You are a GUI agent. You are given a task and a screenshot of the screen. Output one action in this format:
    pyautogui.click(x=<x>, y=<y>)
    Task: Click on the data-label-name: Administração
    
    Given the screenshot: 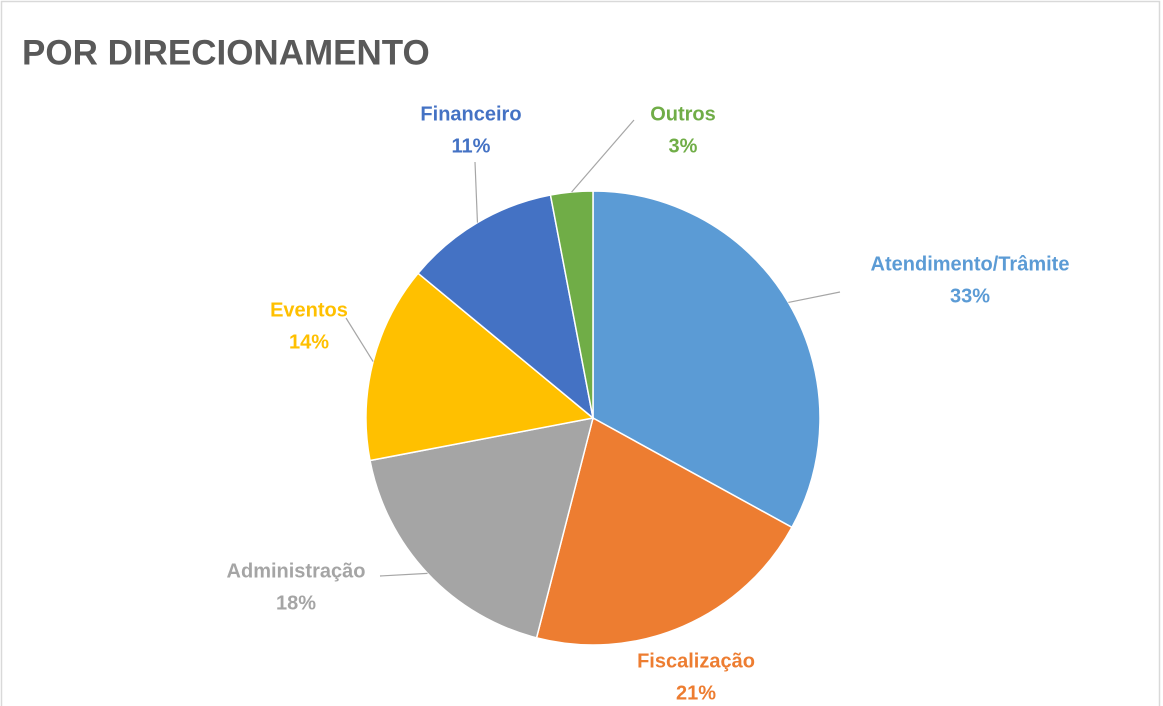 What is the action you would take?
    pyautogui.click(x=296, y=571)
    